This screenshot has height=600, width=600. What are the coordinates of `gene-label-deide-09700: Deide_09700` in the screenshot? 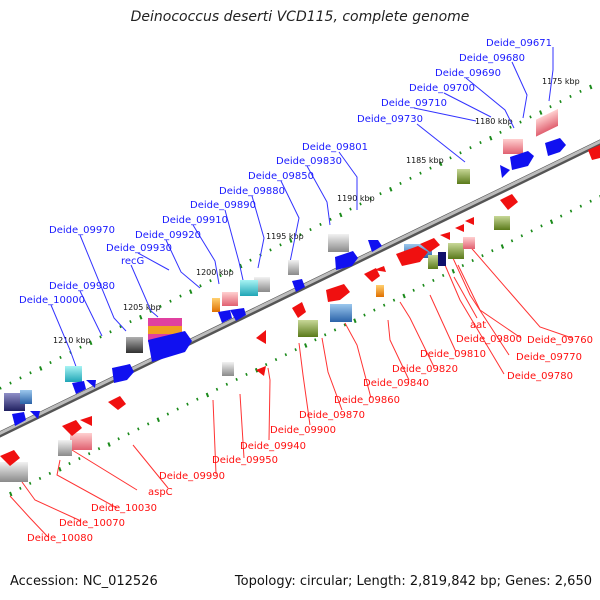 It's located at (442, 88).